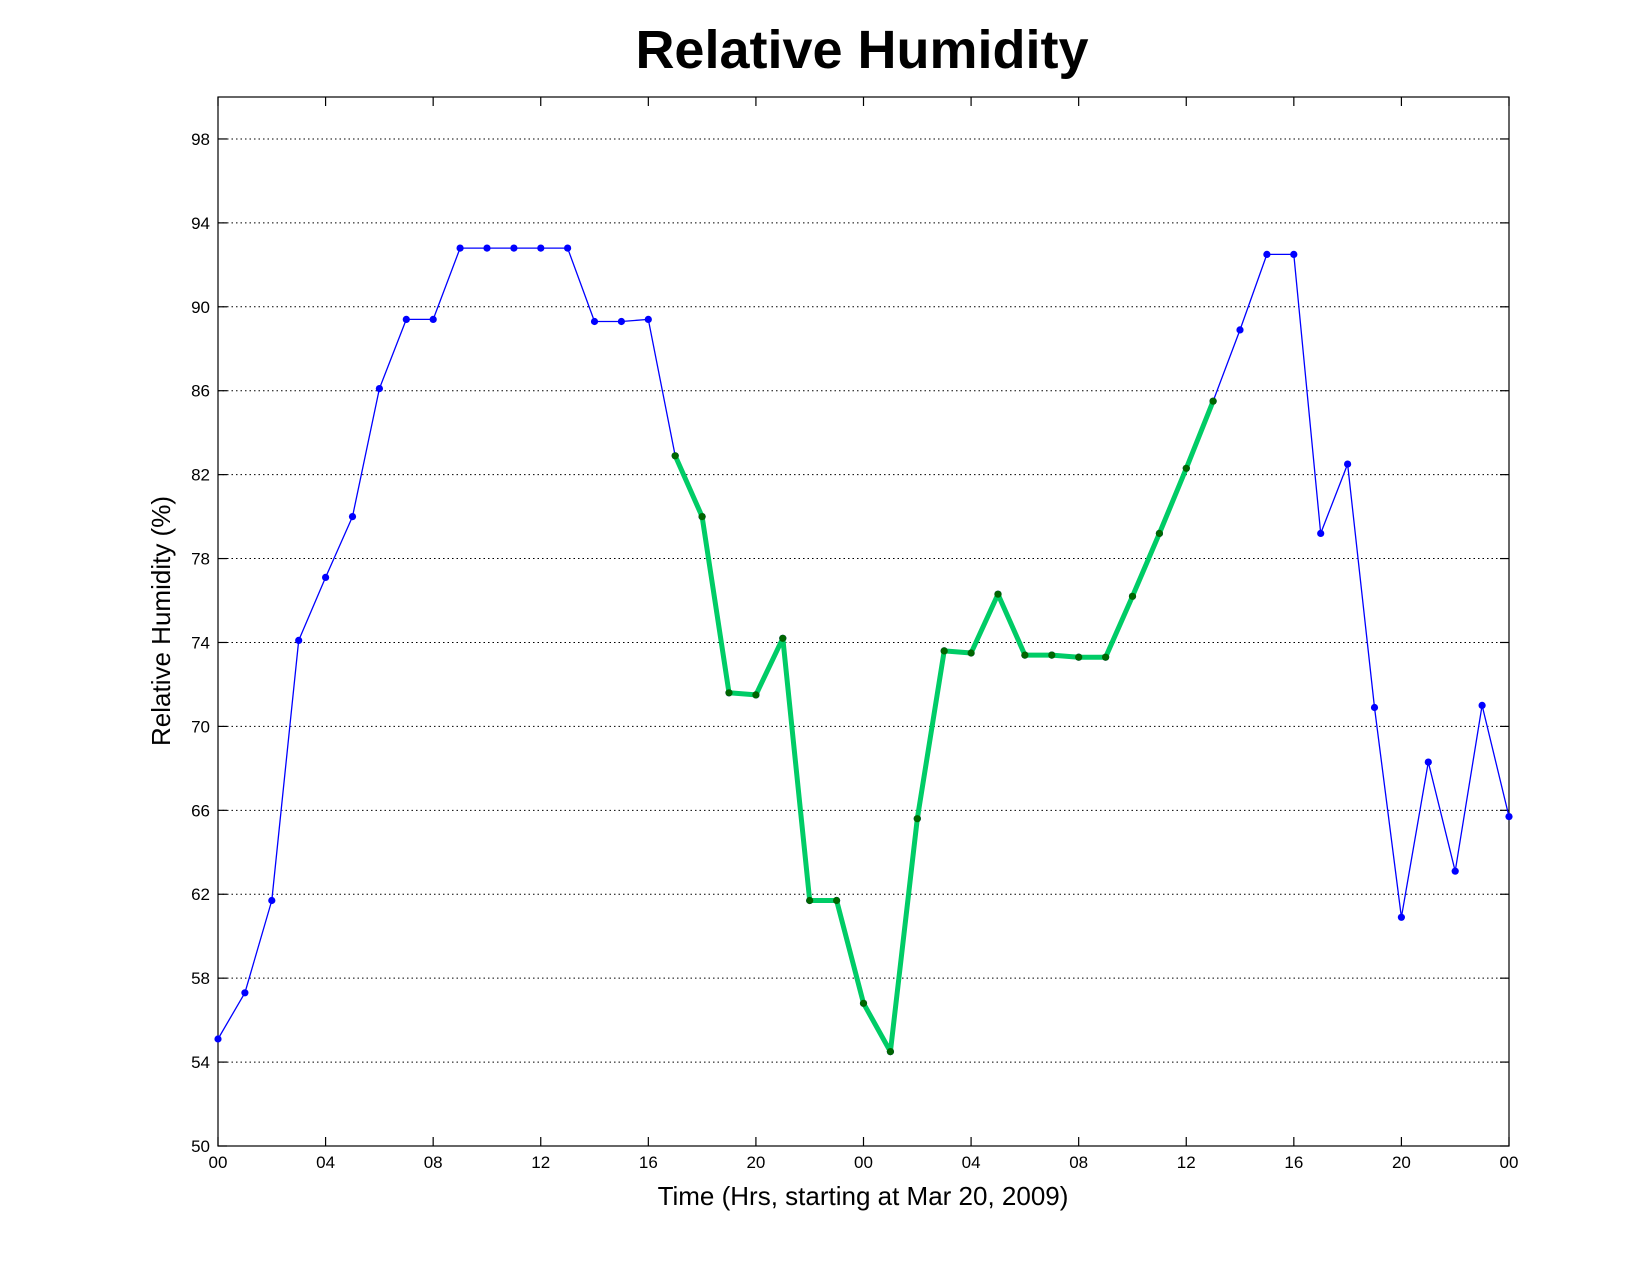 The height and width of the screenshot is (1275, 1650). What do you see at coordinates (863, 1196) in the screenshot?
I see `x-axis-label: Time (Hrs, starting at Mar 20, 2009)` at bounding box center [863, 1196].